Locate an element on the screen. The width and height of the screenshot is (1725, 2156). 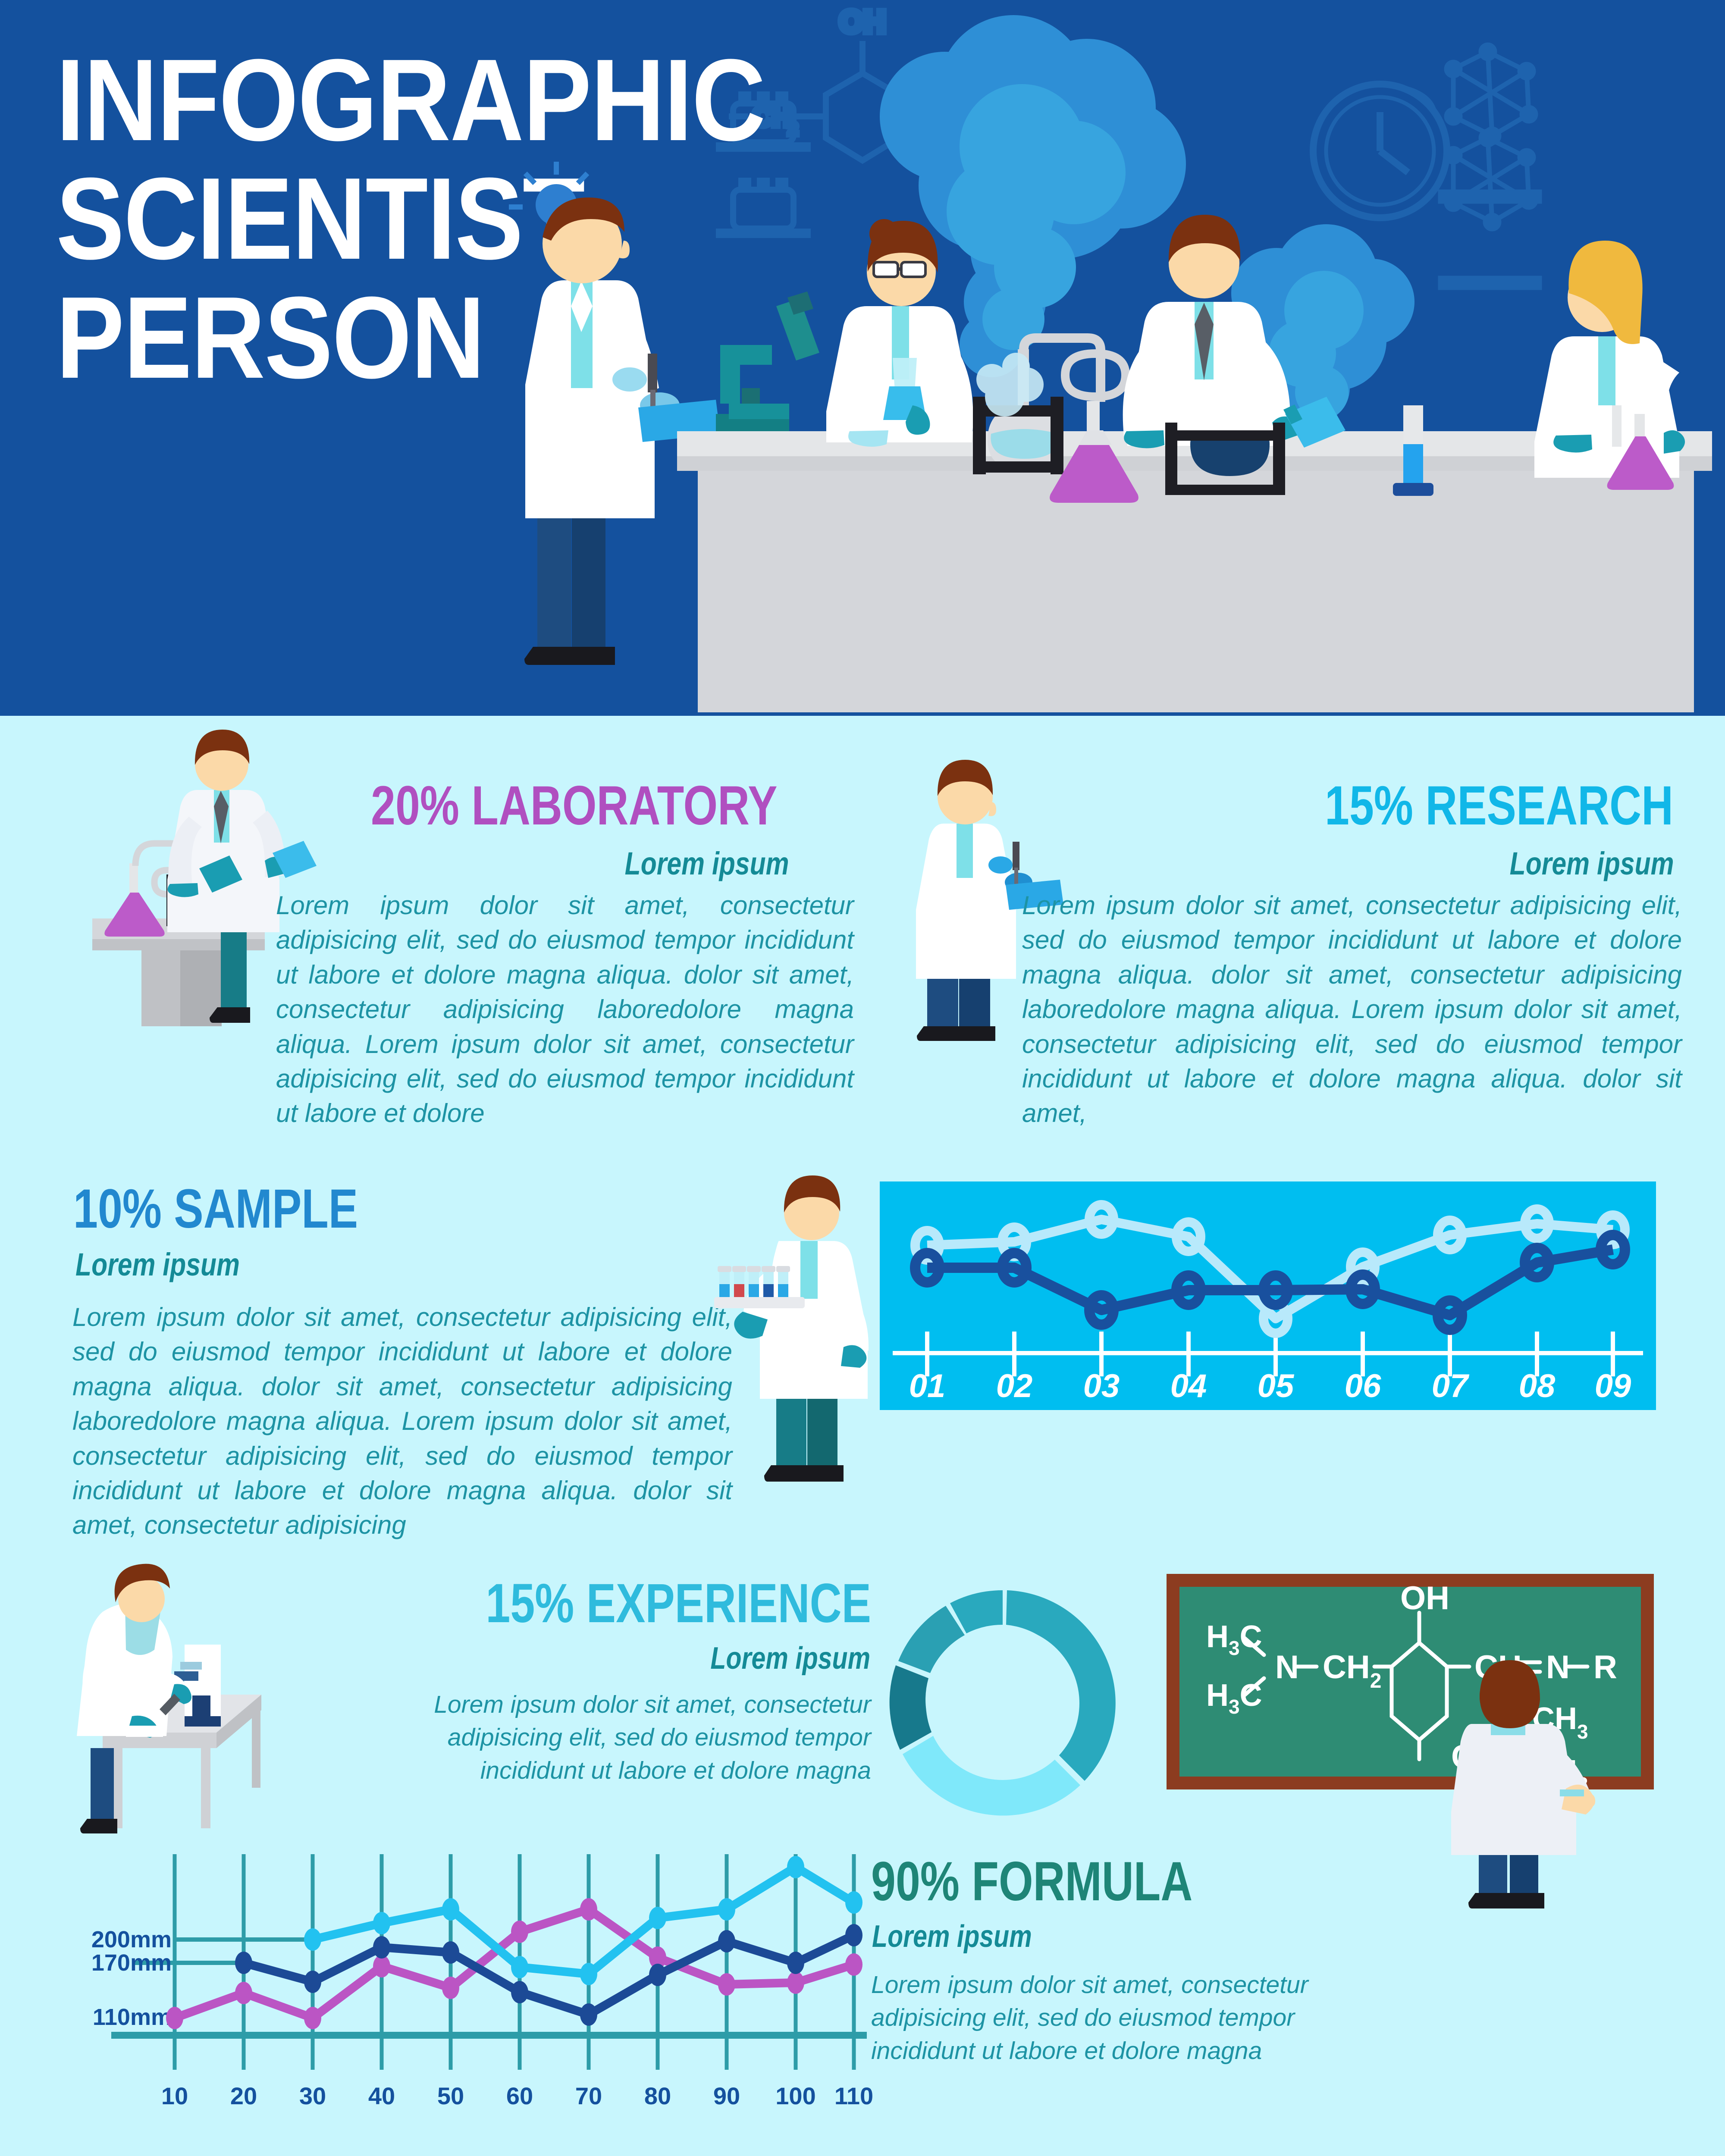
formula-subtitle: Lorem ipsum is located at coordinates (952, 1936).